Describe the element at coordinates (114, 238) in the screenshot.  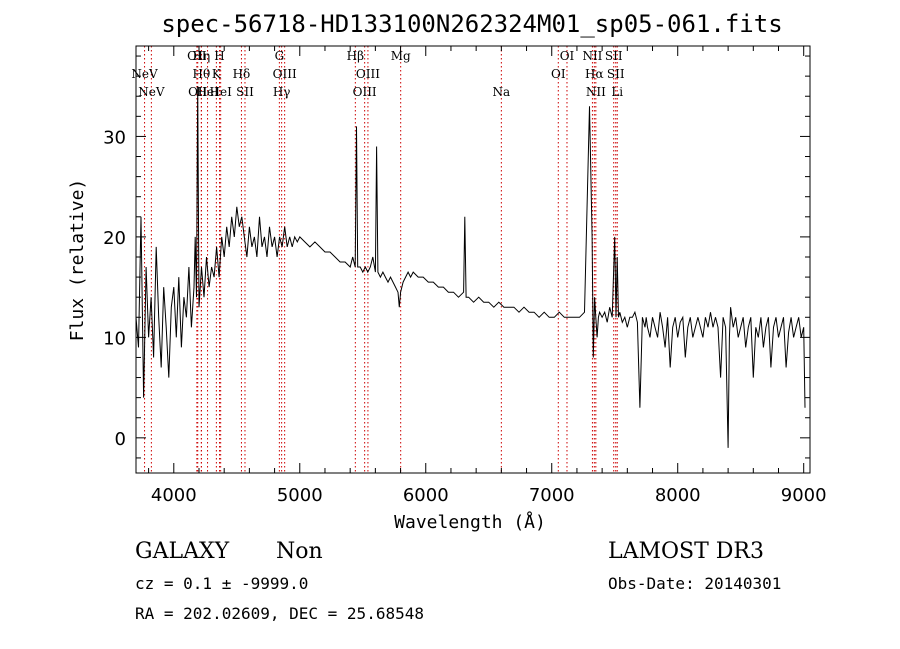
I see `y-tick-label: 20` at that location.